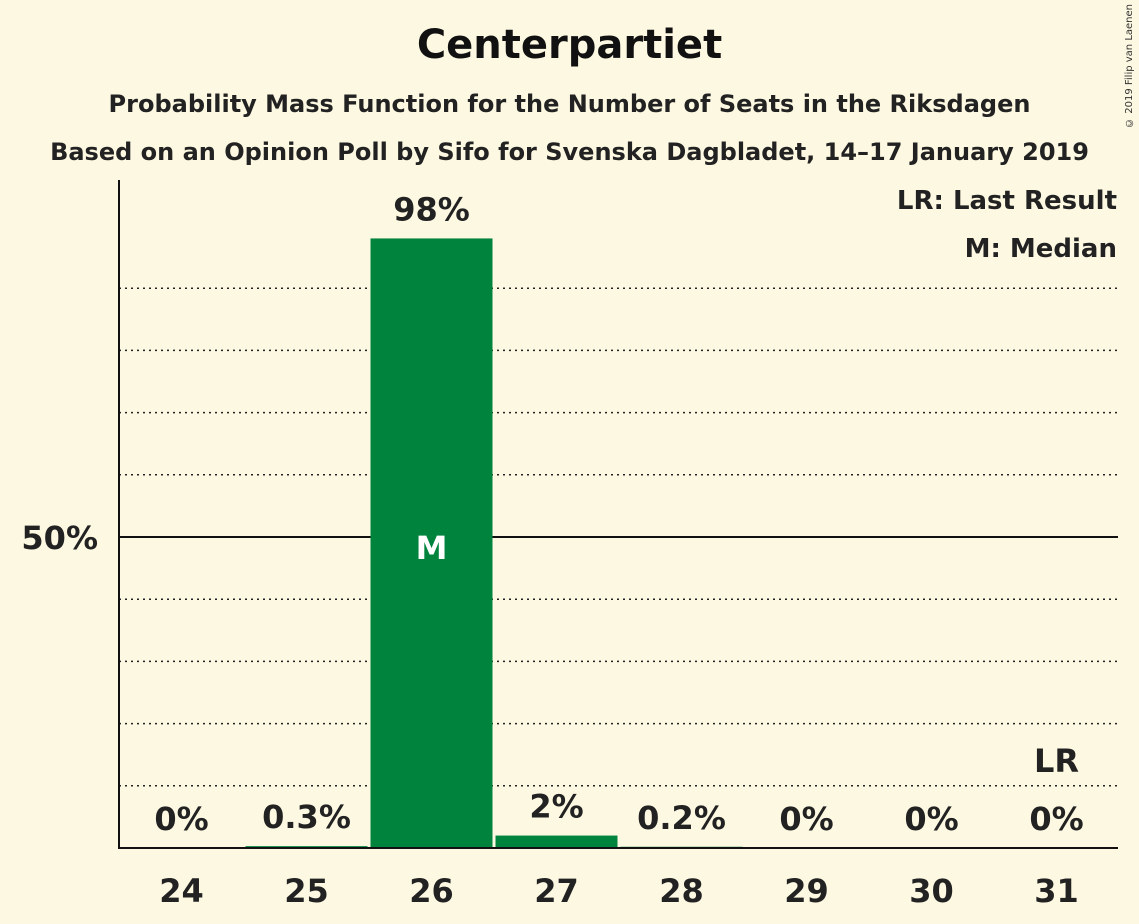  I want to click on value-label-29: 0%, so click(806, 819).